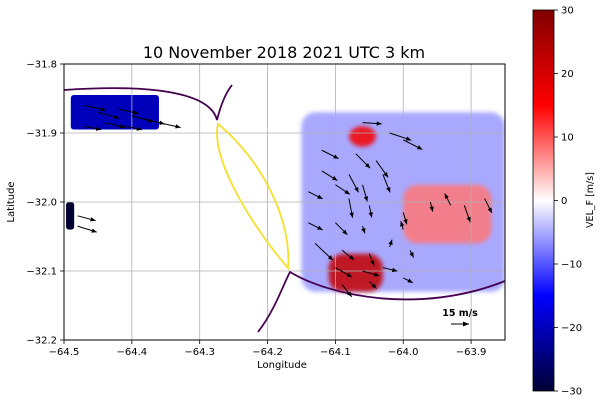 This screenshot has height=408, width=602. Describe the element at coordinates (64, 352) in the screenshot. I see `x-tick-label: −64.5` at that location.